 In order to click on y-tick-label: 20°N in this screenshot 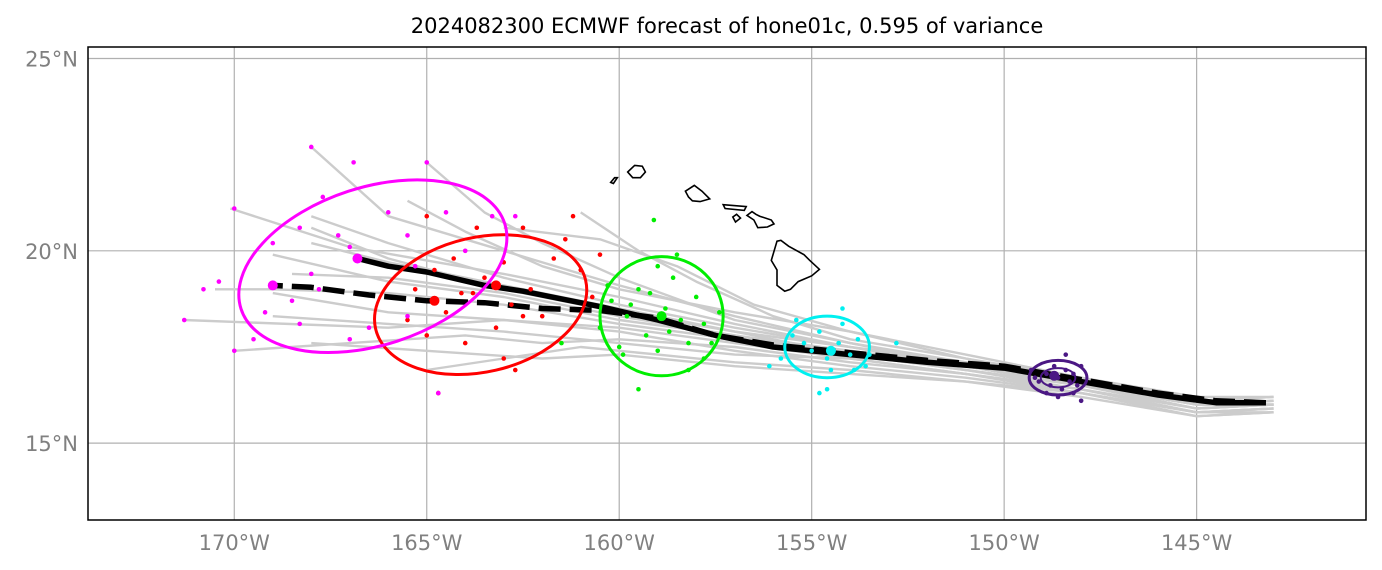, I will do `click(51, 252)`.